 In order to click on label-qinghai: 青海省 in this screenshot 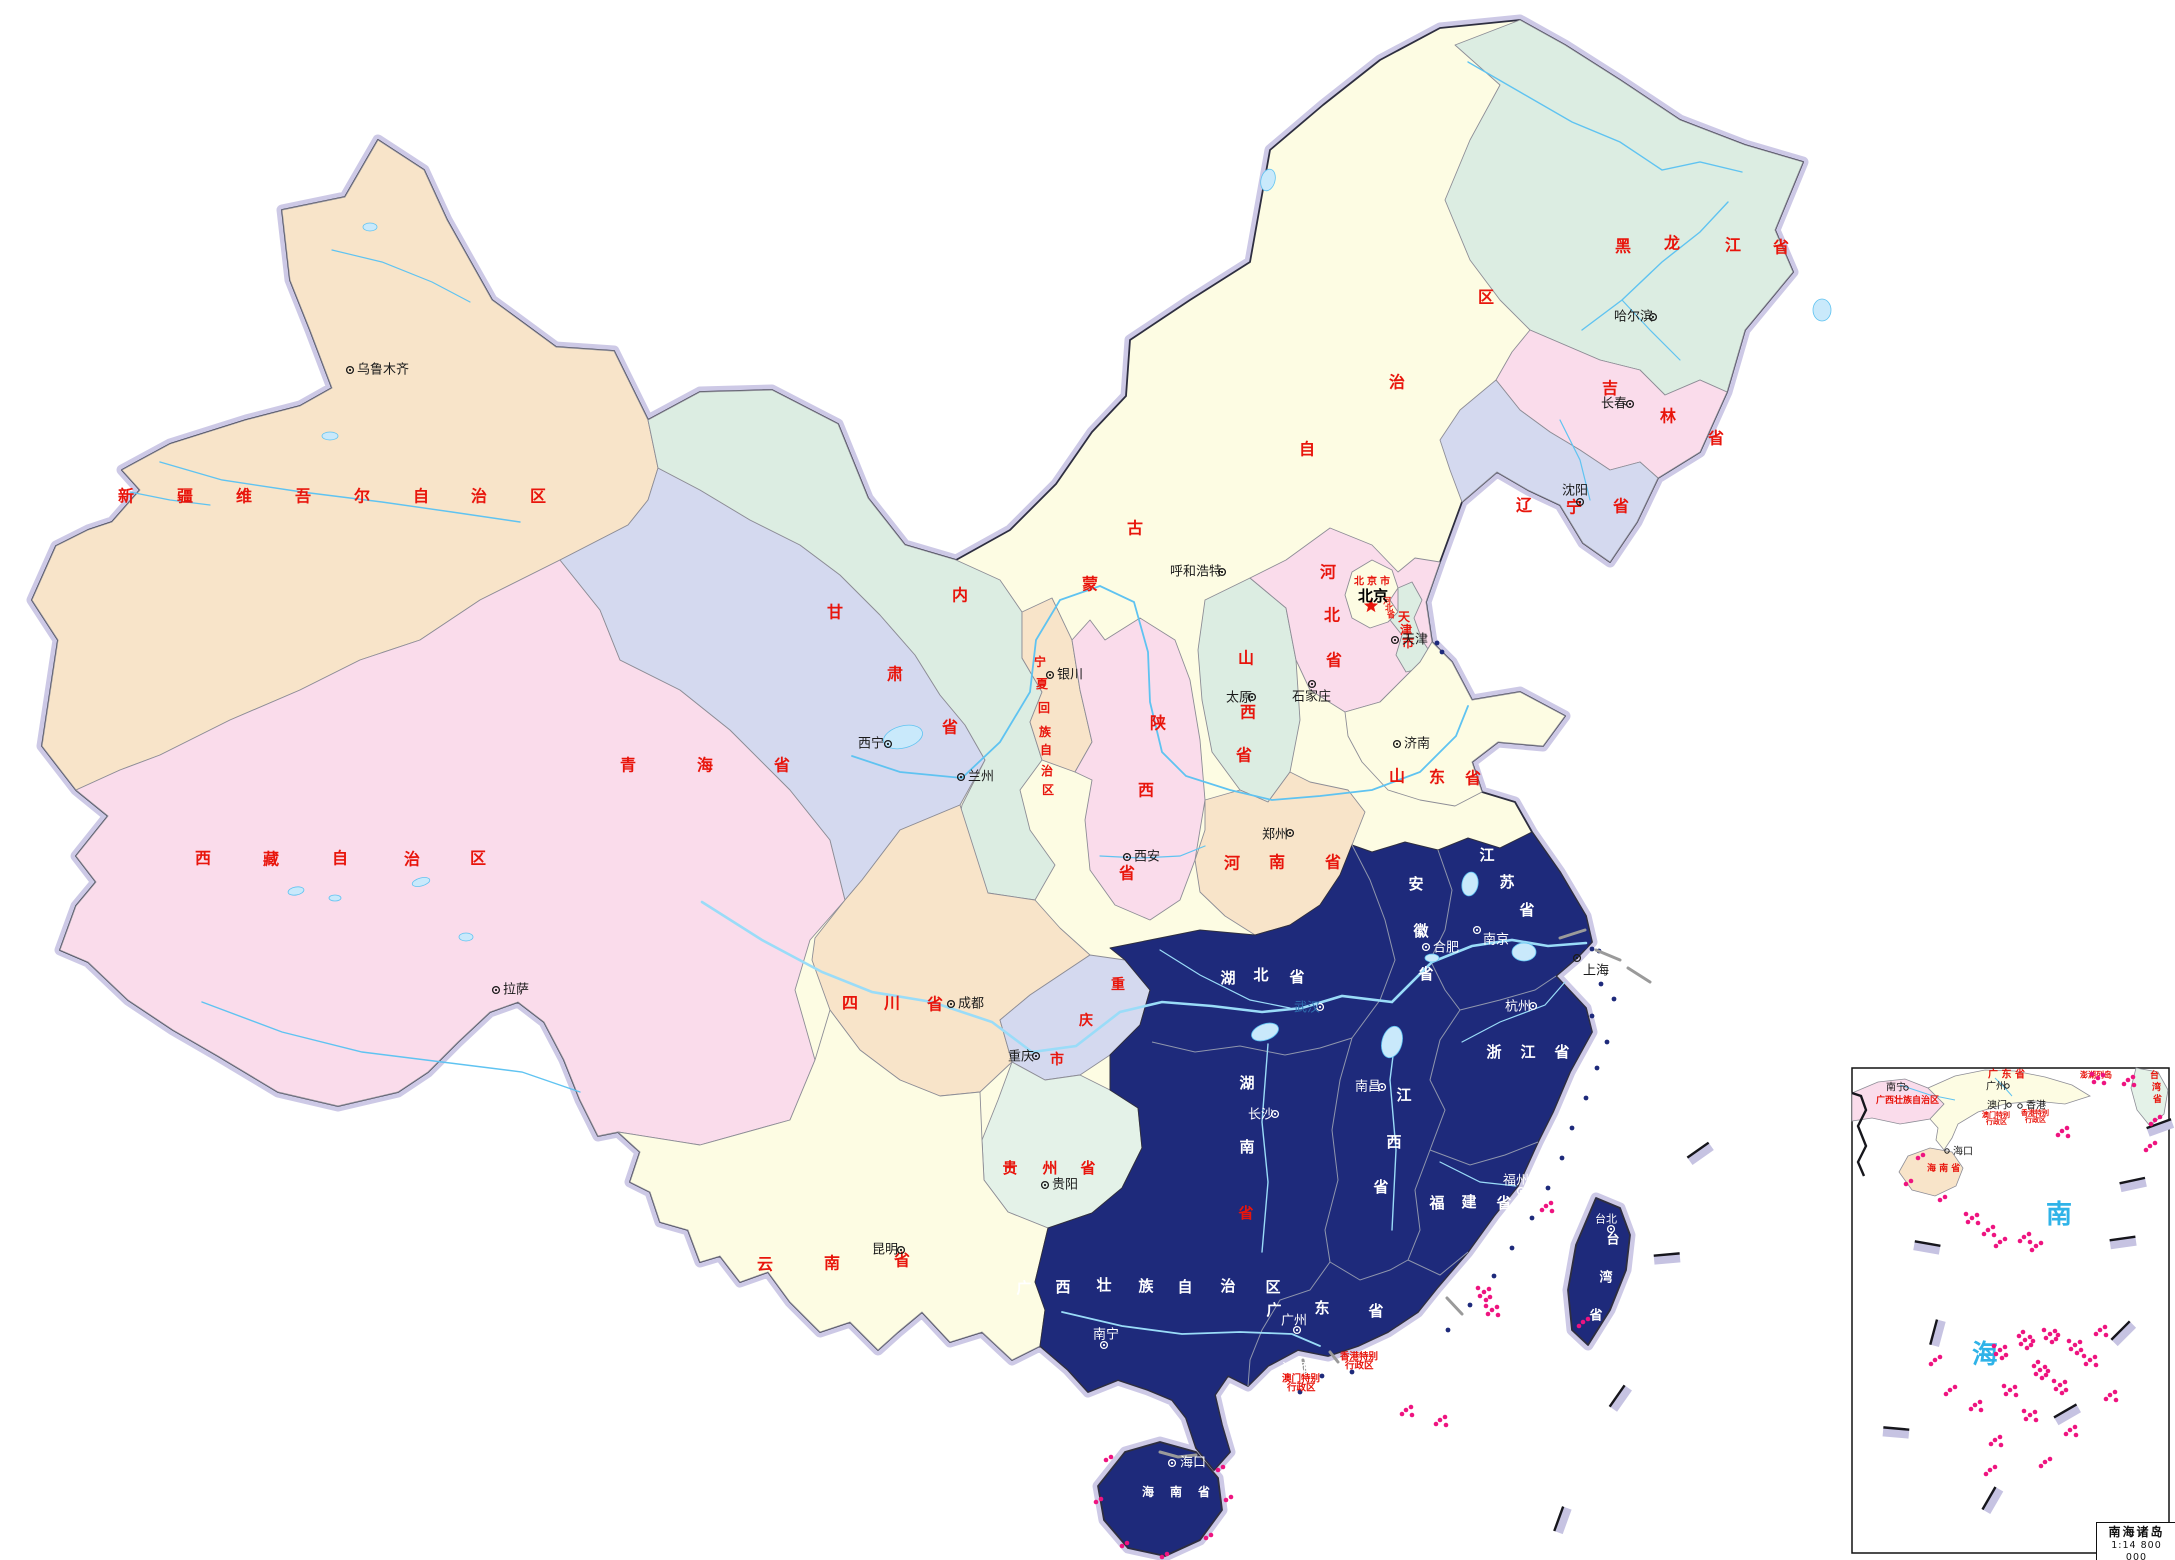, I will do `click(705, 765)`.